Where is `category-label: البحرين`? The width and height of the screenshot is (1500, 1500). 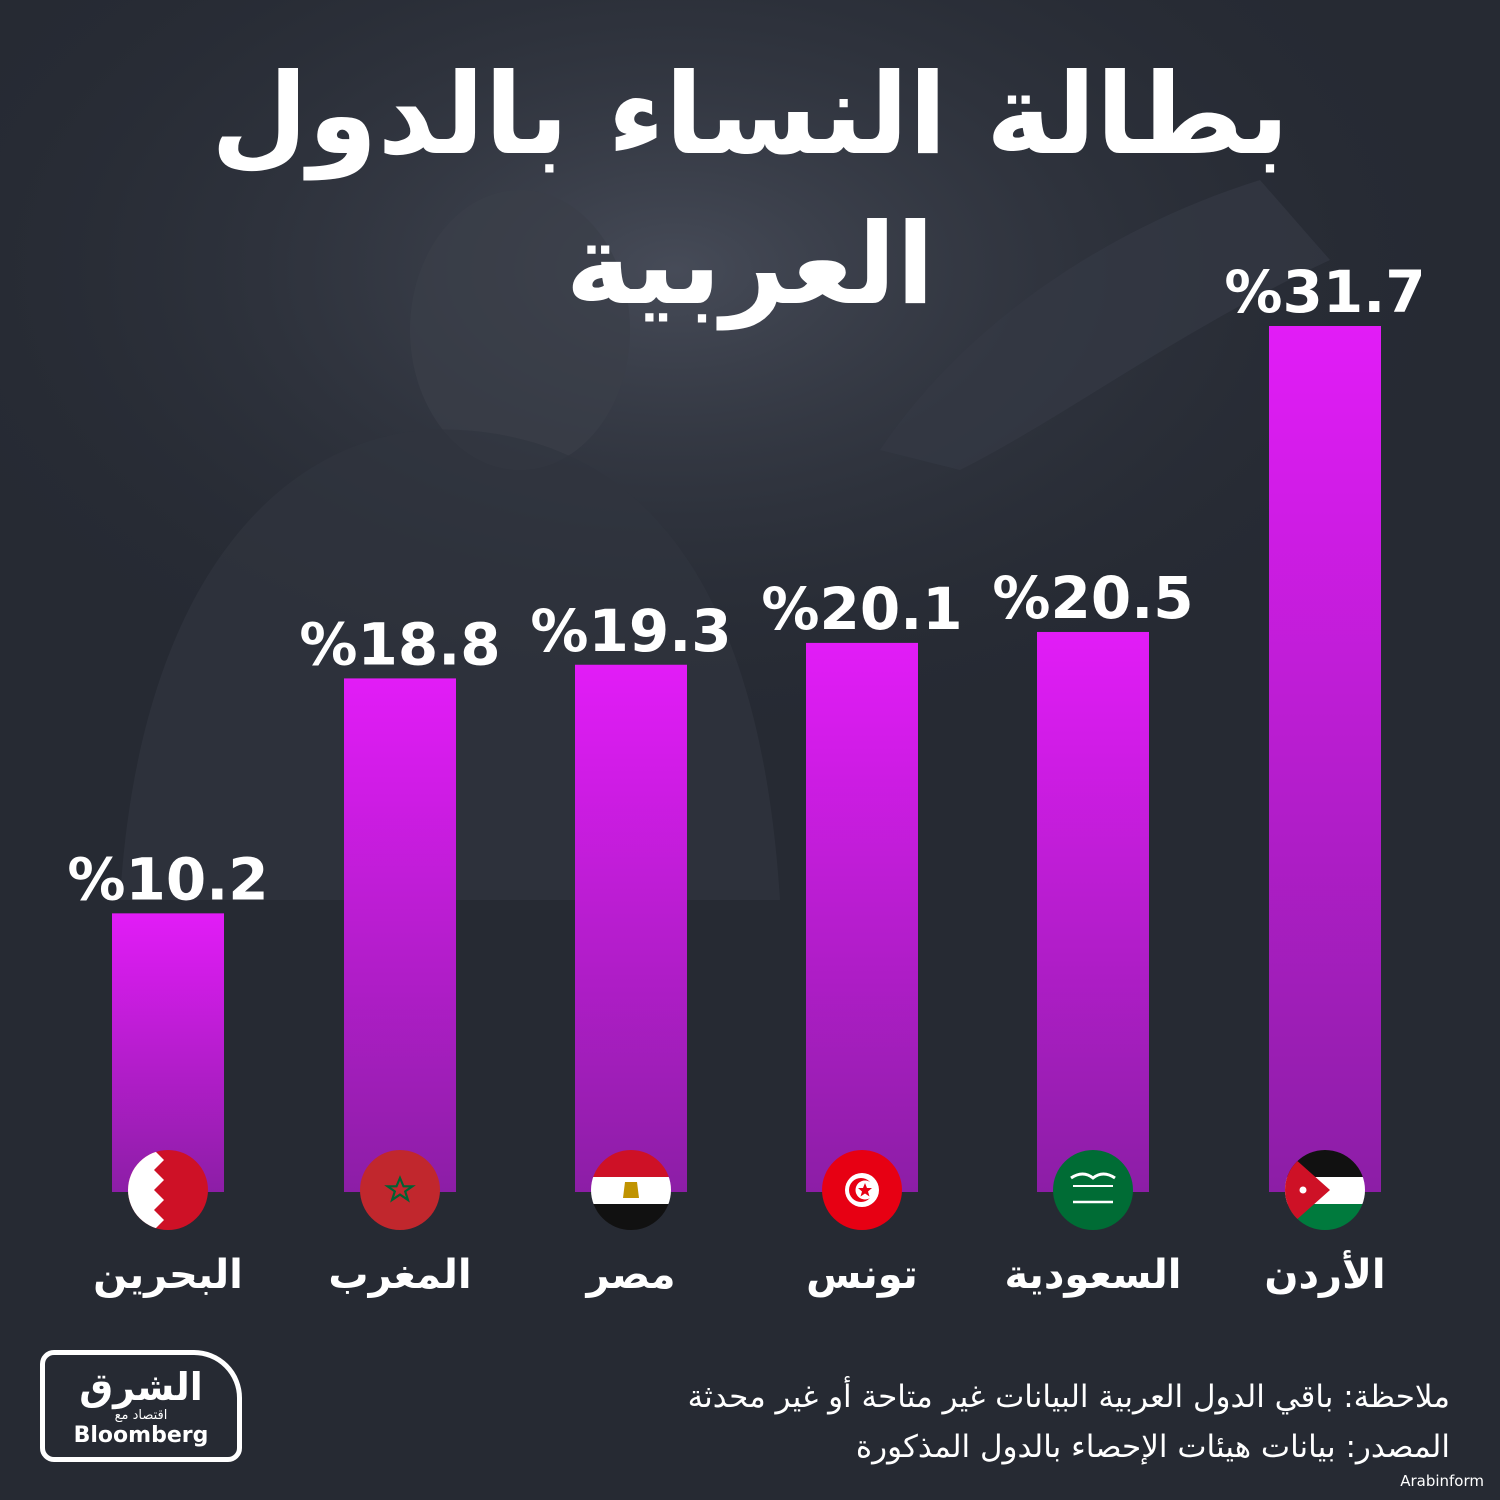
category-label: البحرين is located at coordinates (168, 1275).